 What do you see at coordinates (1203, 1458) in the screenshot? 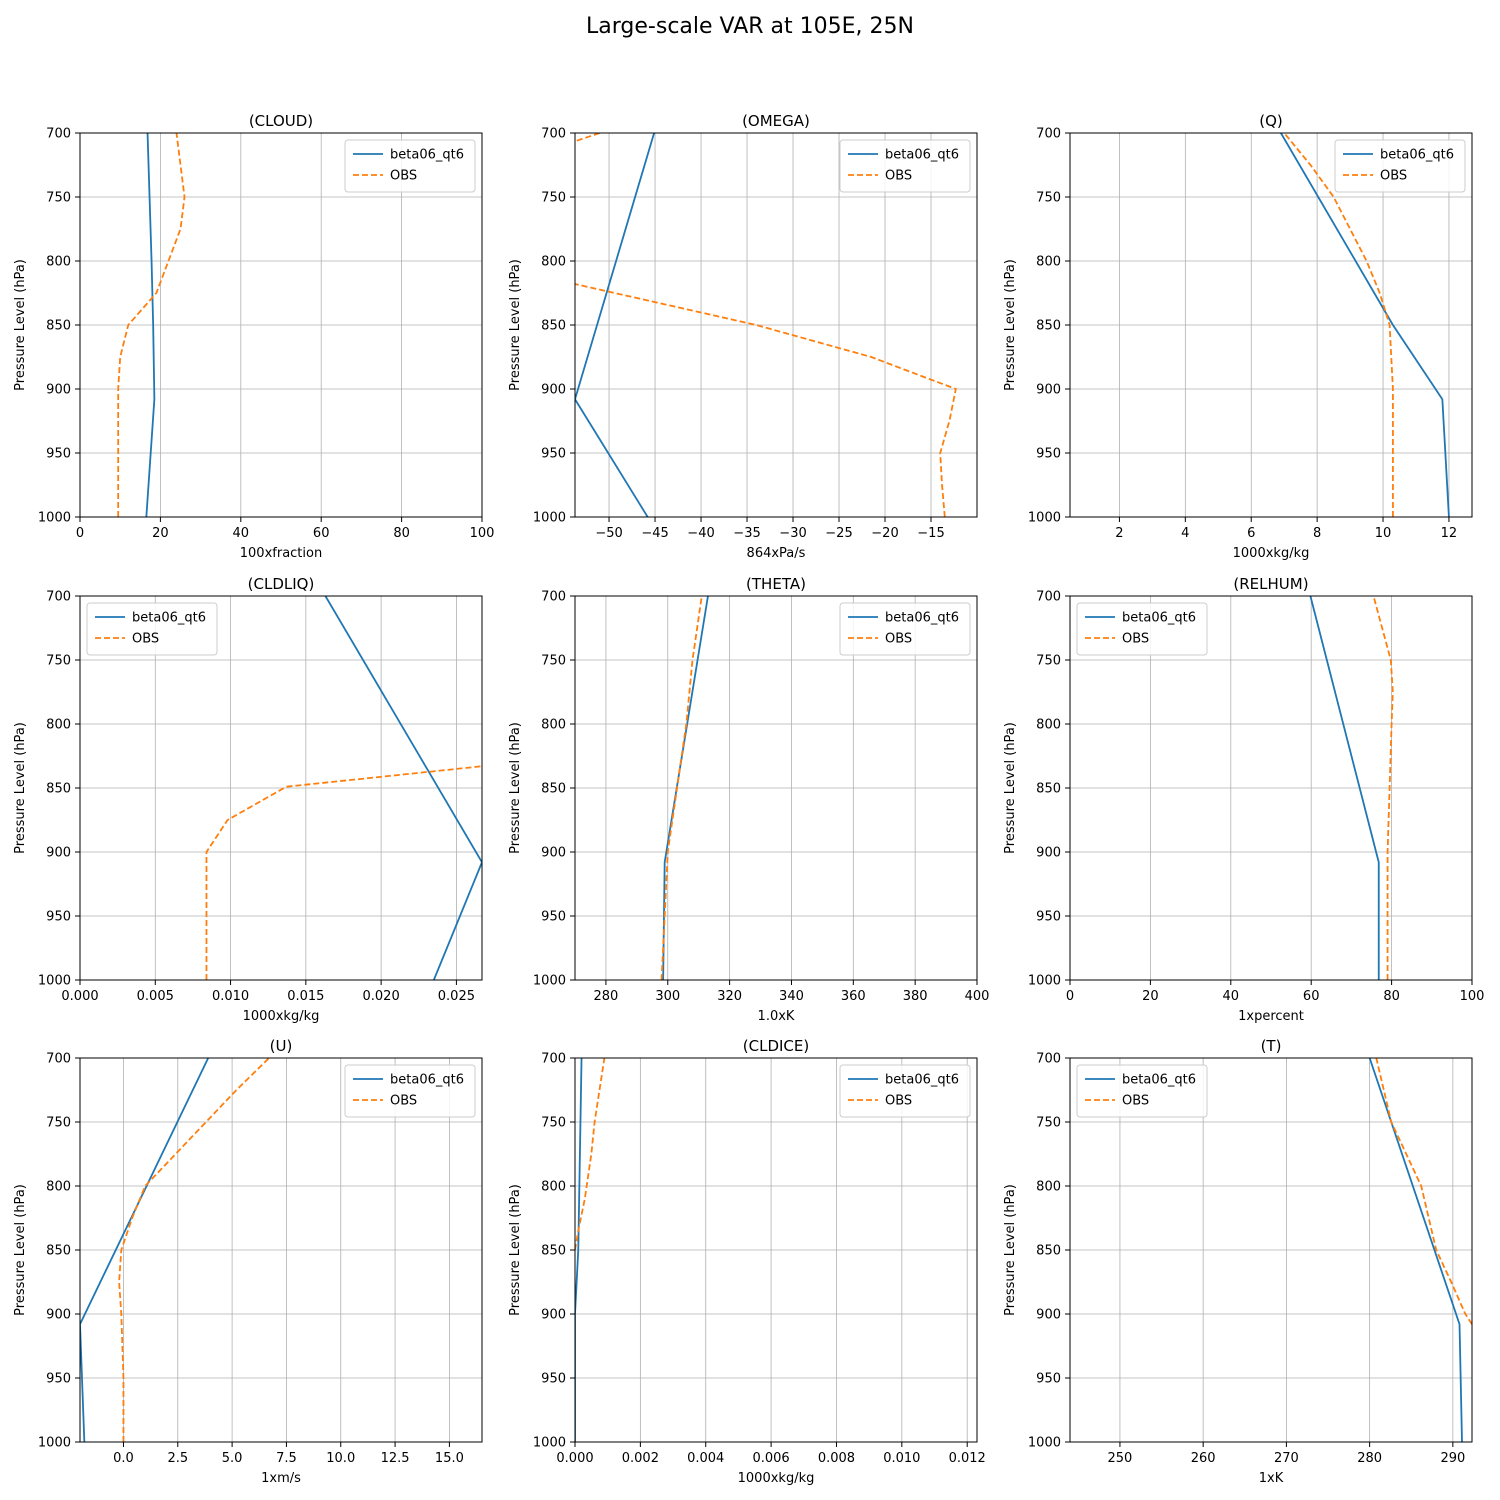
I see `x-tick-label: 260` at bounding box center [1203, 1458].